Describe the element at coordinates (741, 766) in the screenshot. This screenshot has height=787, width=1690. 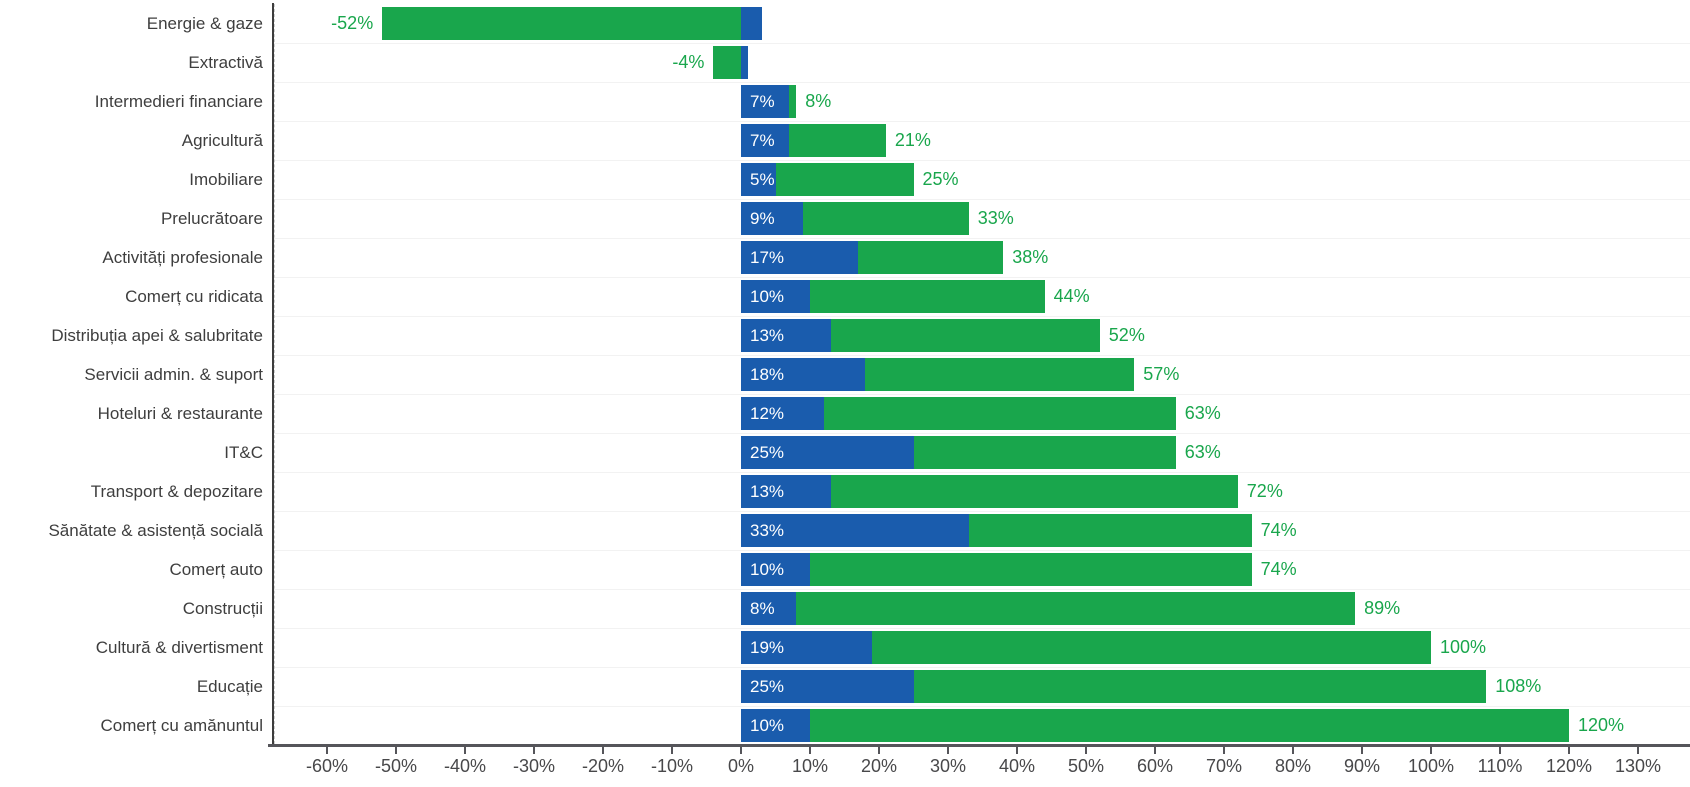
I see `x-tick-label: 0%` at that location.